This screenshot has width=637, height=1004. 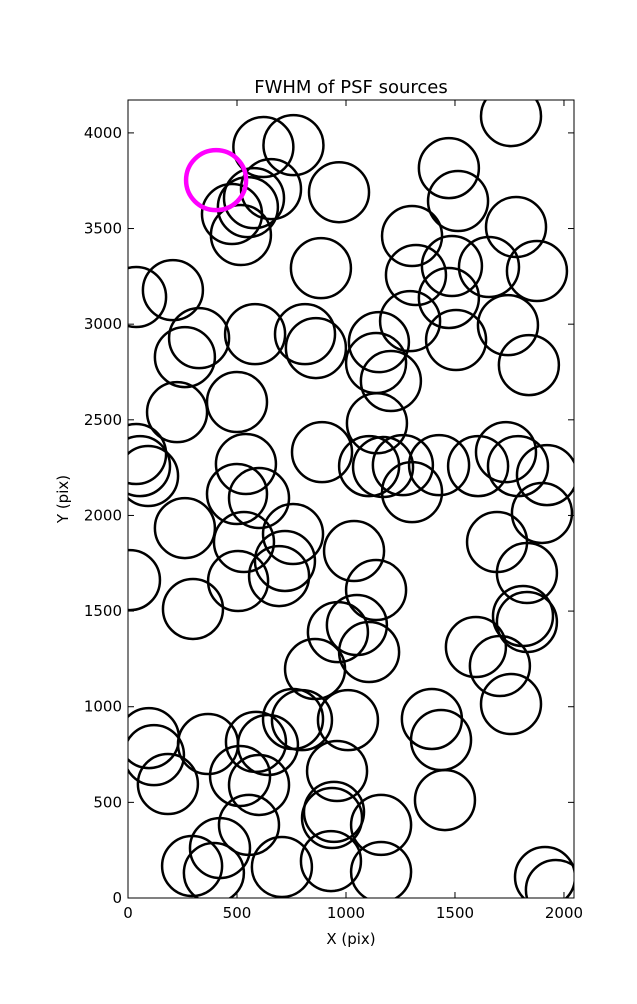 I want to click on y-tick-label: 2000, so click(x=103, y=515).